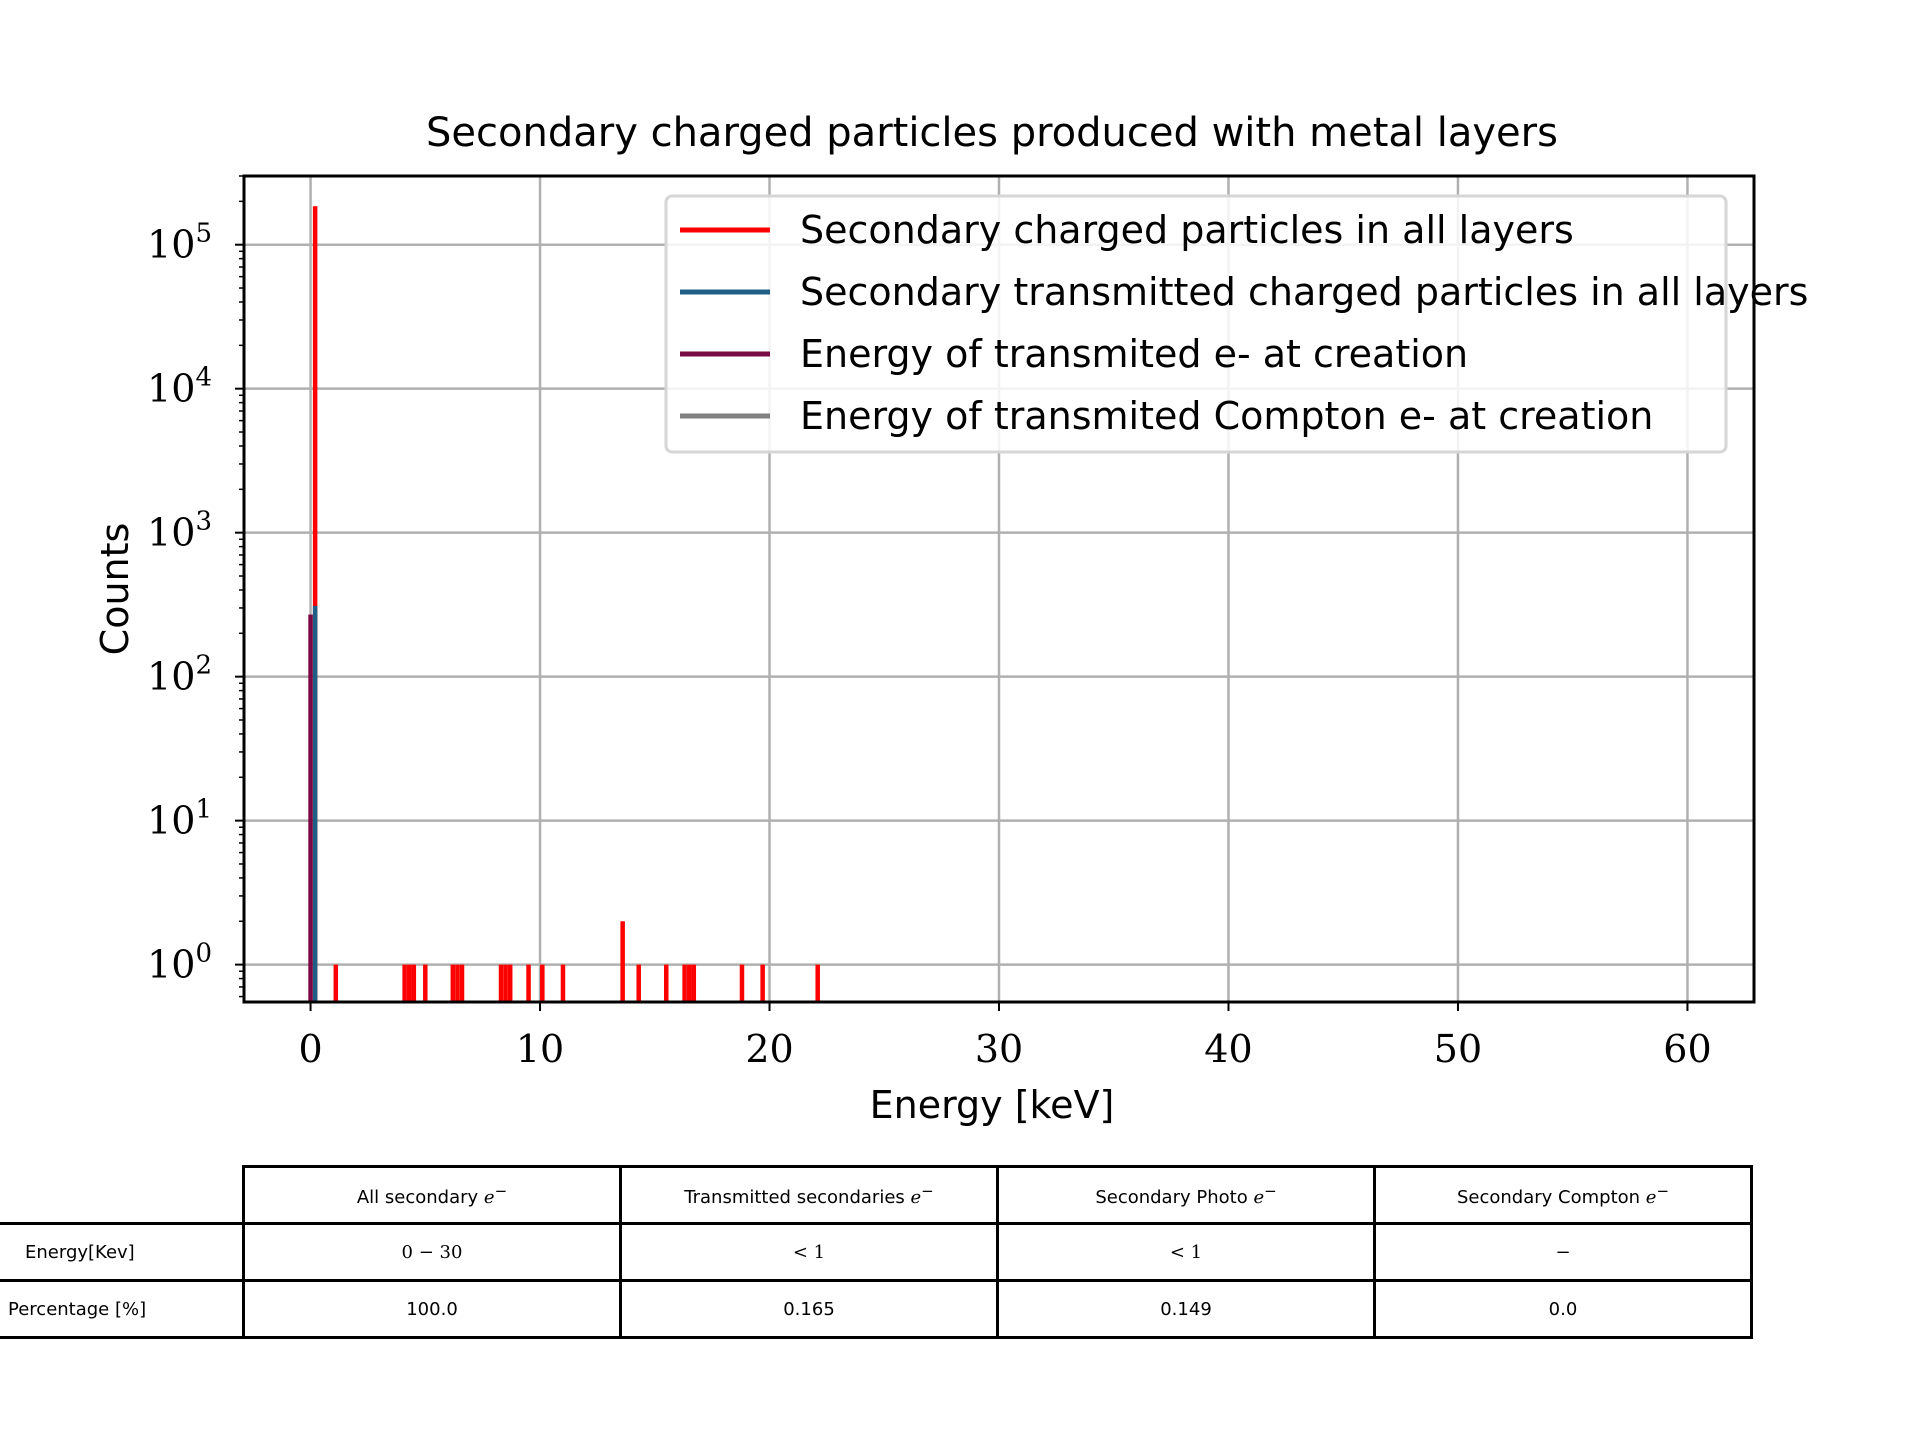 This screenshot has width=1920, height=1440. I want to click on x-tick-label: 20, so click(769, 1049).